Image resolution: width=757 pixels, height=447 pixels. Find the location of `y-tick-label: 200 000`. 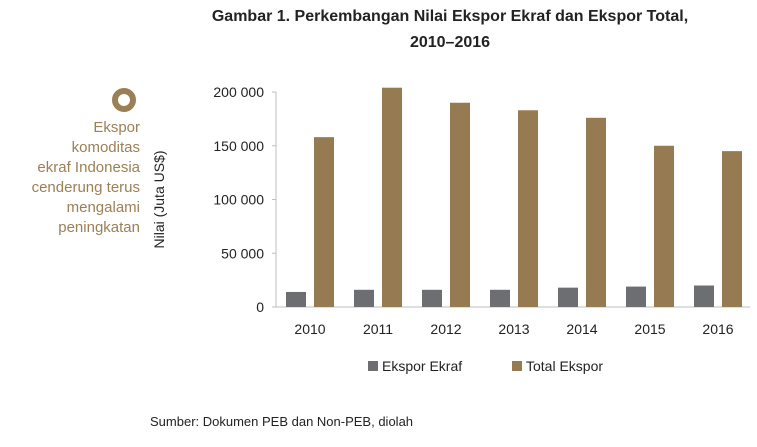

y-tick-label: 200 000 is located at coordinates (238, 92).